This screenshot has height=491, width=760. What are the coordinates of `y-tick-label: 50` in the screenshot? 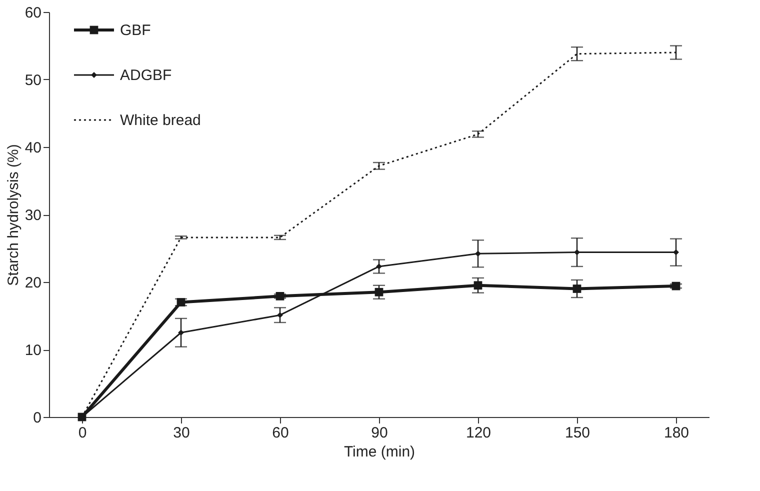 It's located at (33, 80).